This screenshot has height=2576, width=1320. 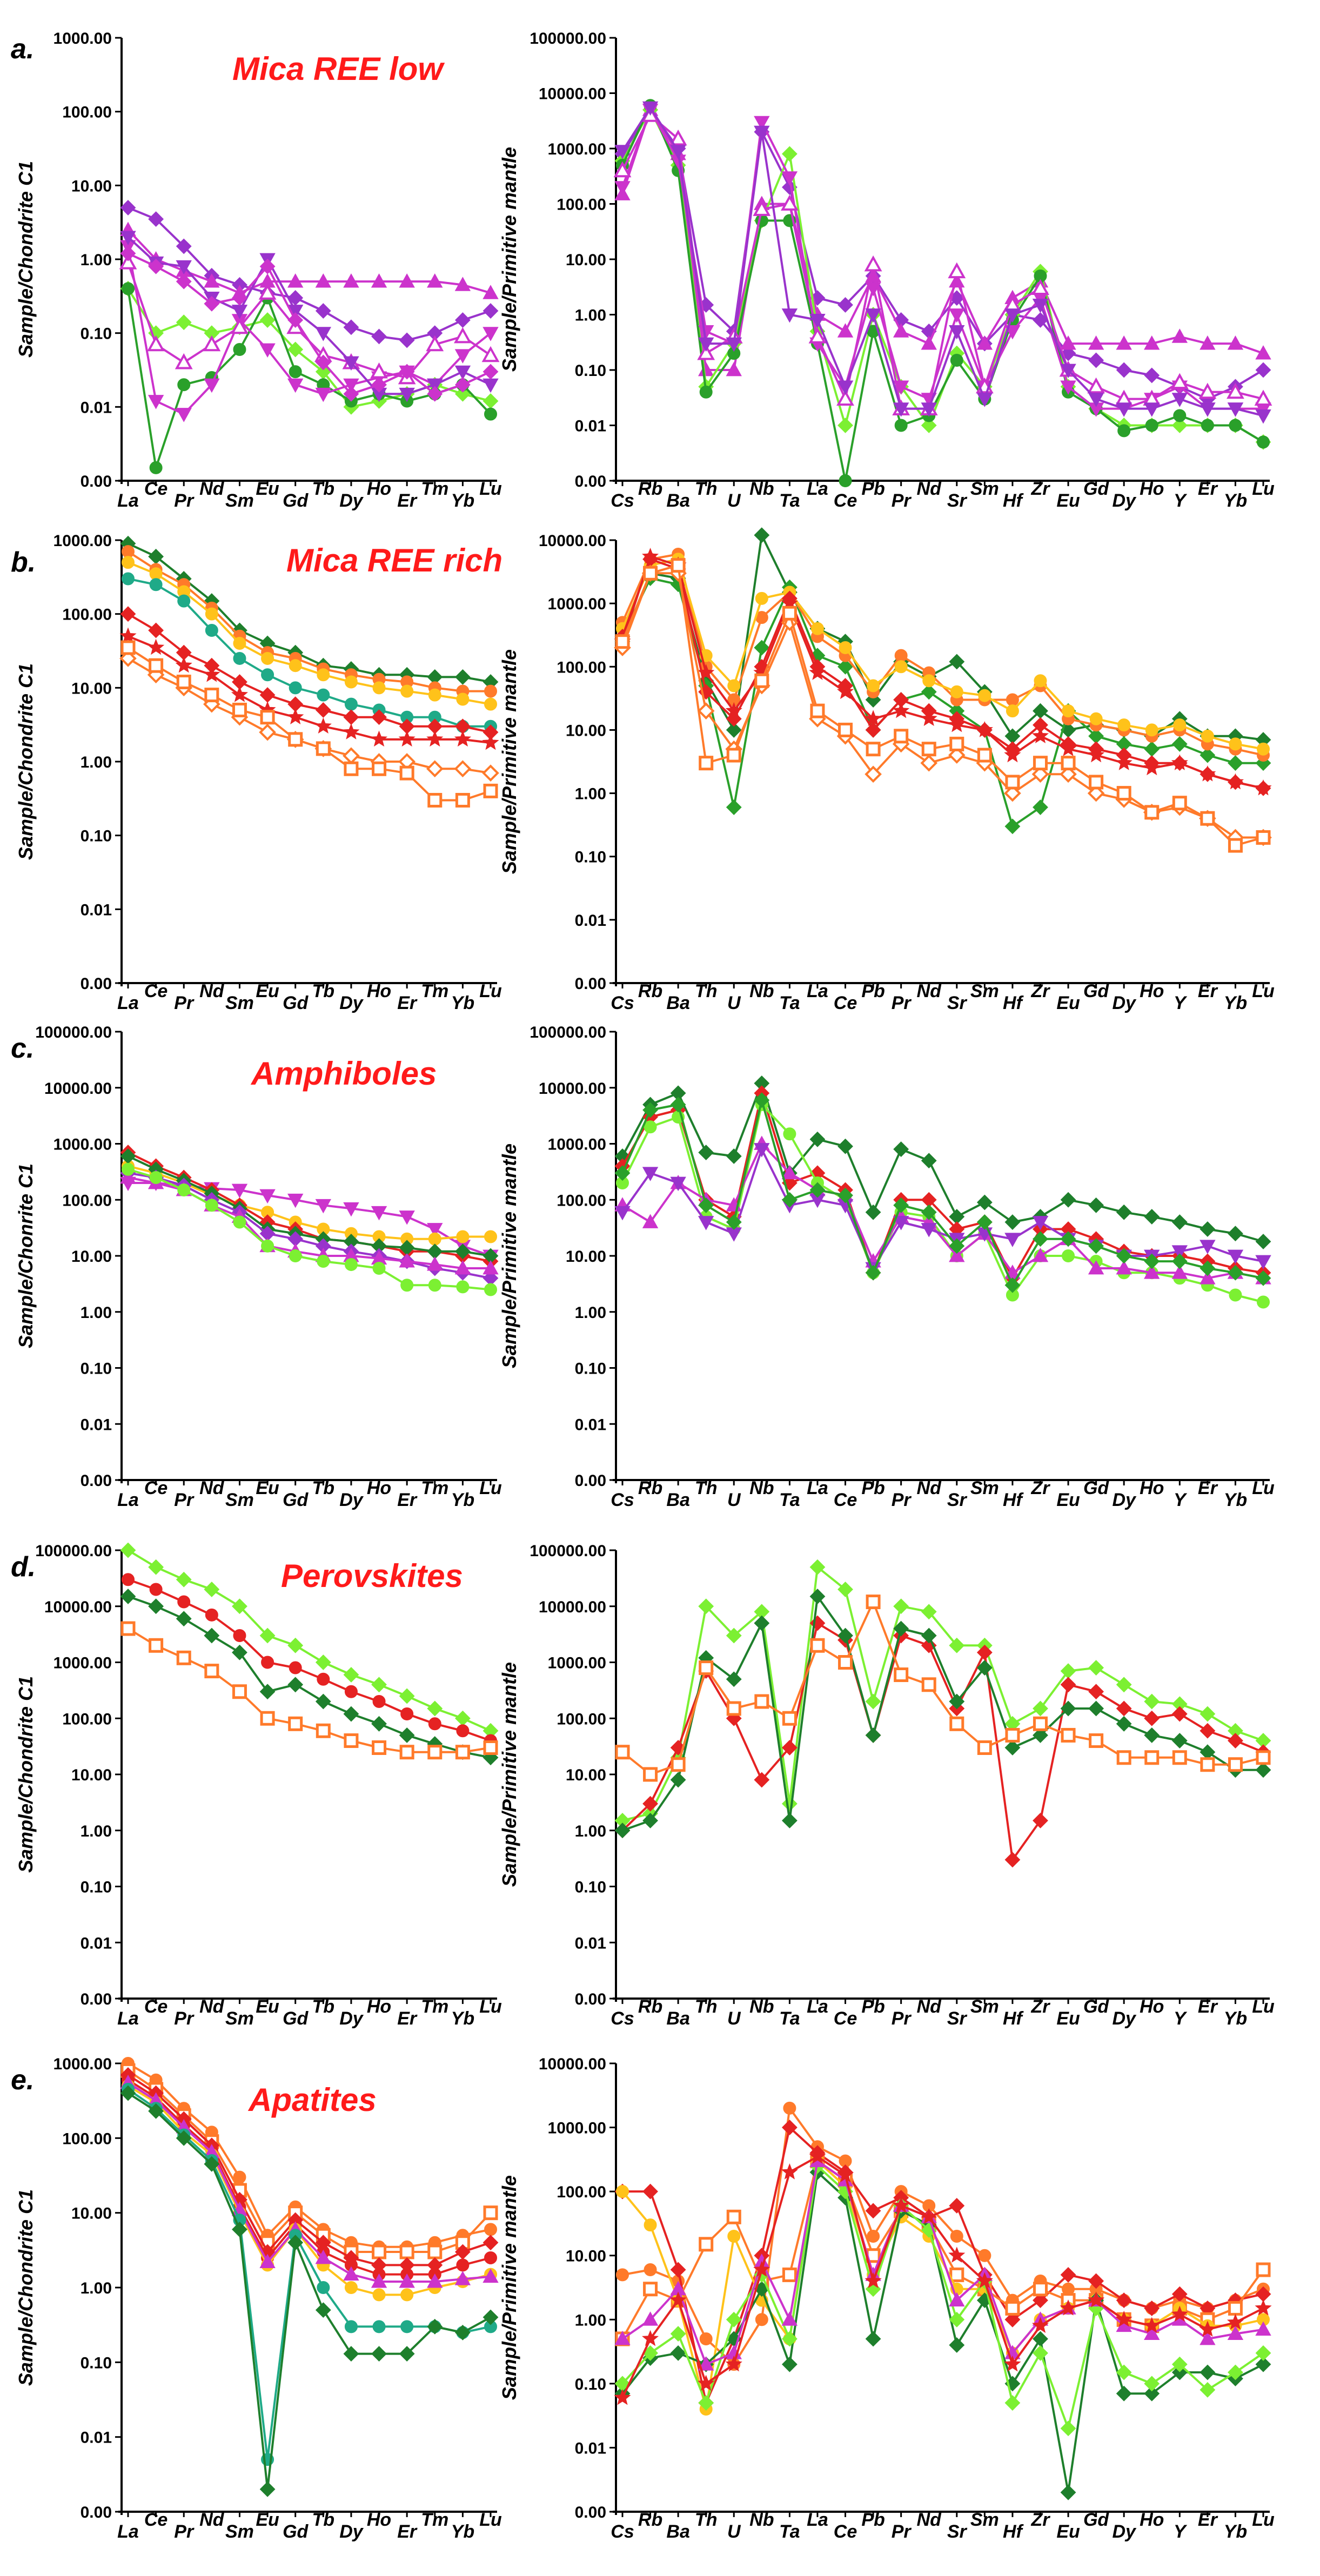 I want to click on y-axis-title: Sample/Primitive mantle, so click(x=509, y=259).